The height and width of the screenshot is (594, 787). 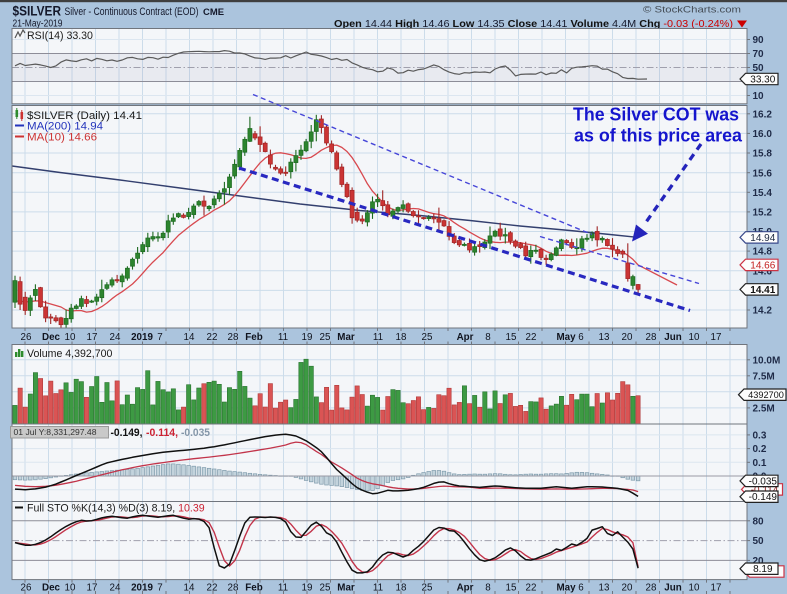 I want to click on svg-text: 7.5M, so click(x=764, y=376).